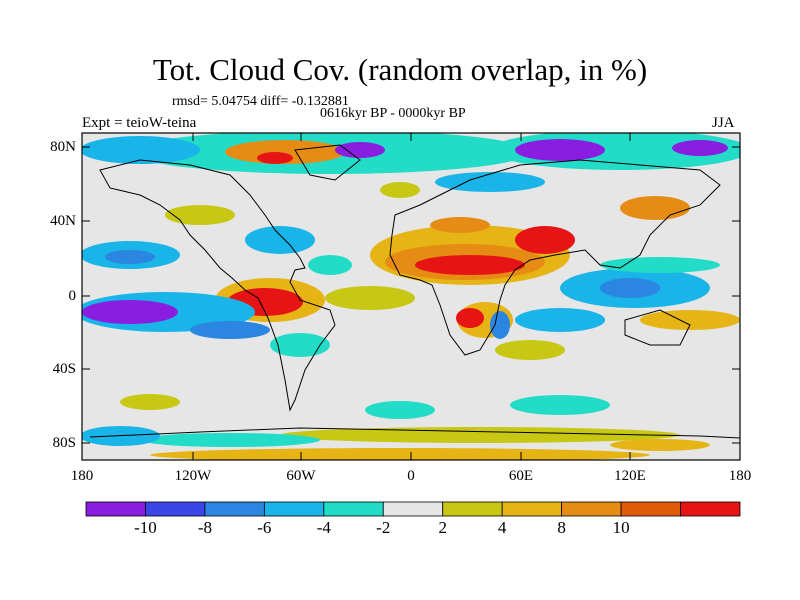 The height and width of the screenshot is (600, 800). What do you see at coordinates (502, 527) in the screenshot?
I see `colorbar-label: 4` at bounding box center [502, 527].